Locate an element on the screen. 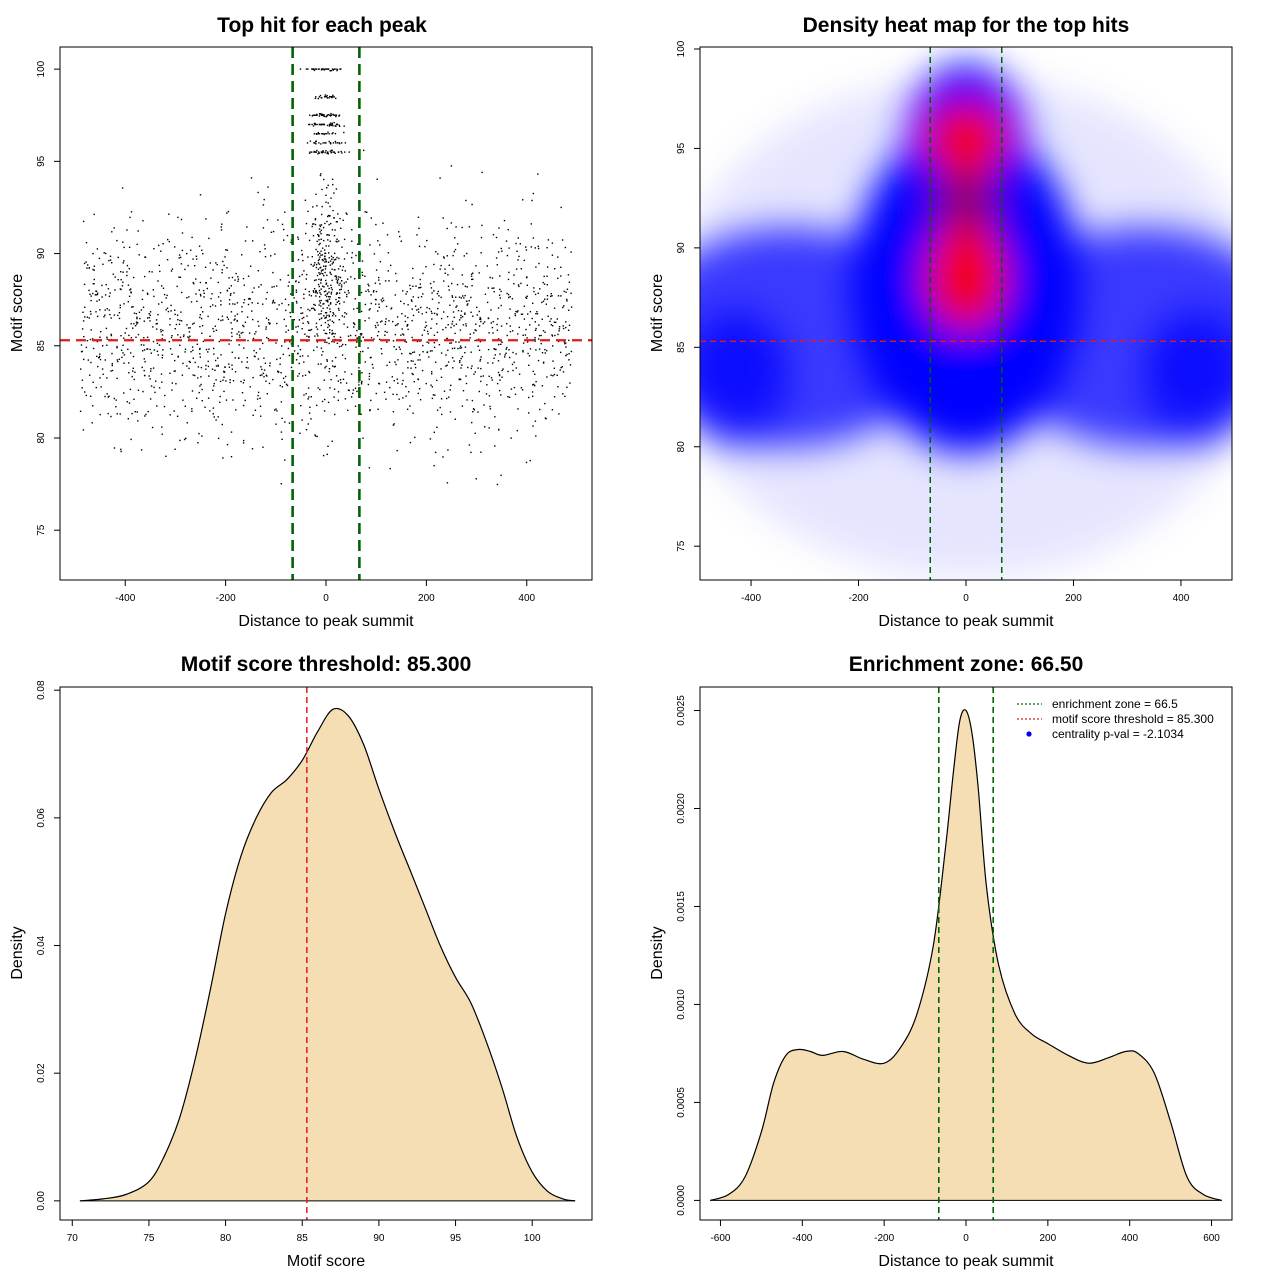 This screenshot has height=1285, width=1280. legend-enrichment-label: enrichment zone = 66.5 is located at coordinates (1115, 704).